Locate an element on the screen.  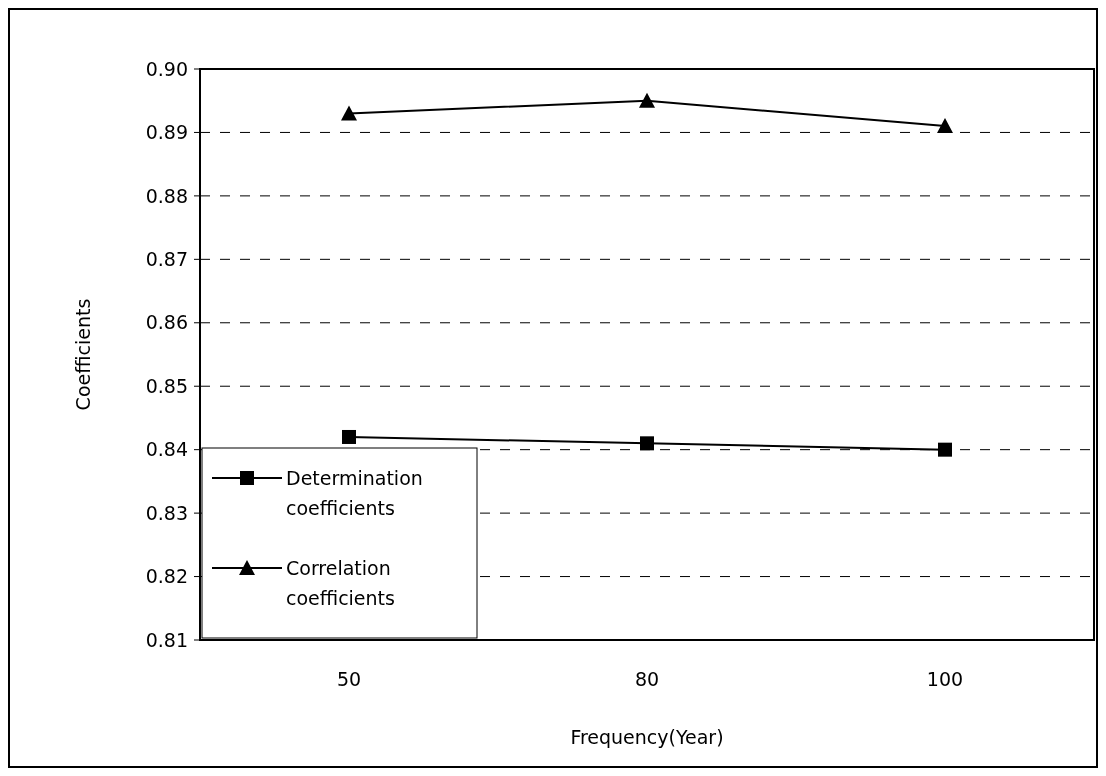
x-tick-label: 100 is located at coordinates (945, 679).